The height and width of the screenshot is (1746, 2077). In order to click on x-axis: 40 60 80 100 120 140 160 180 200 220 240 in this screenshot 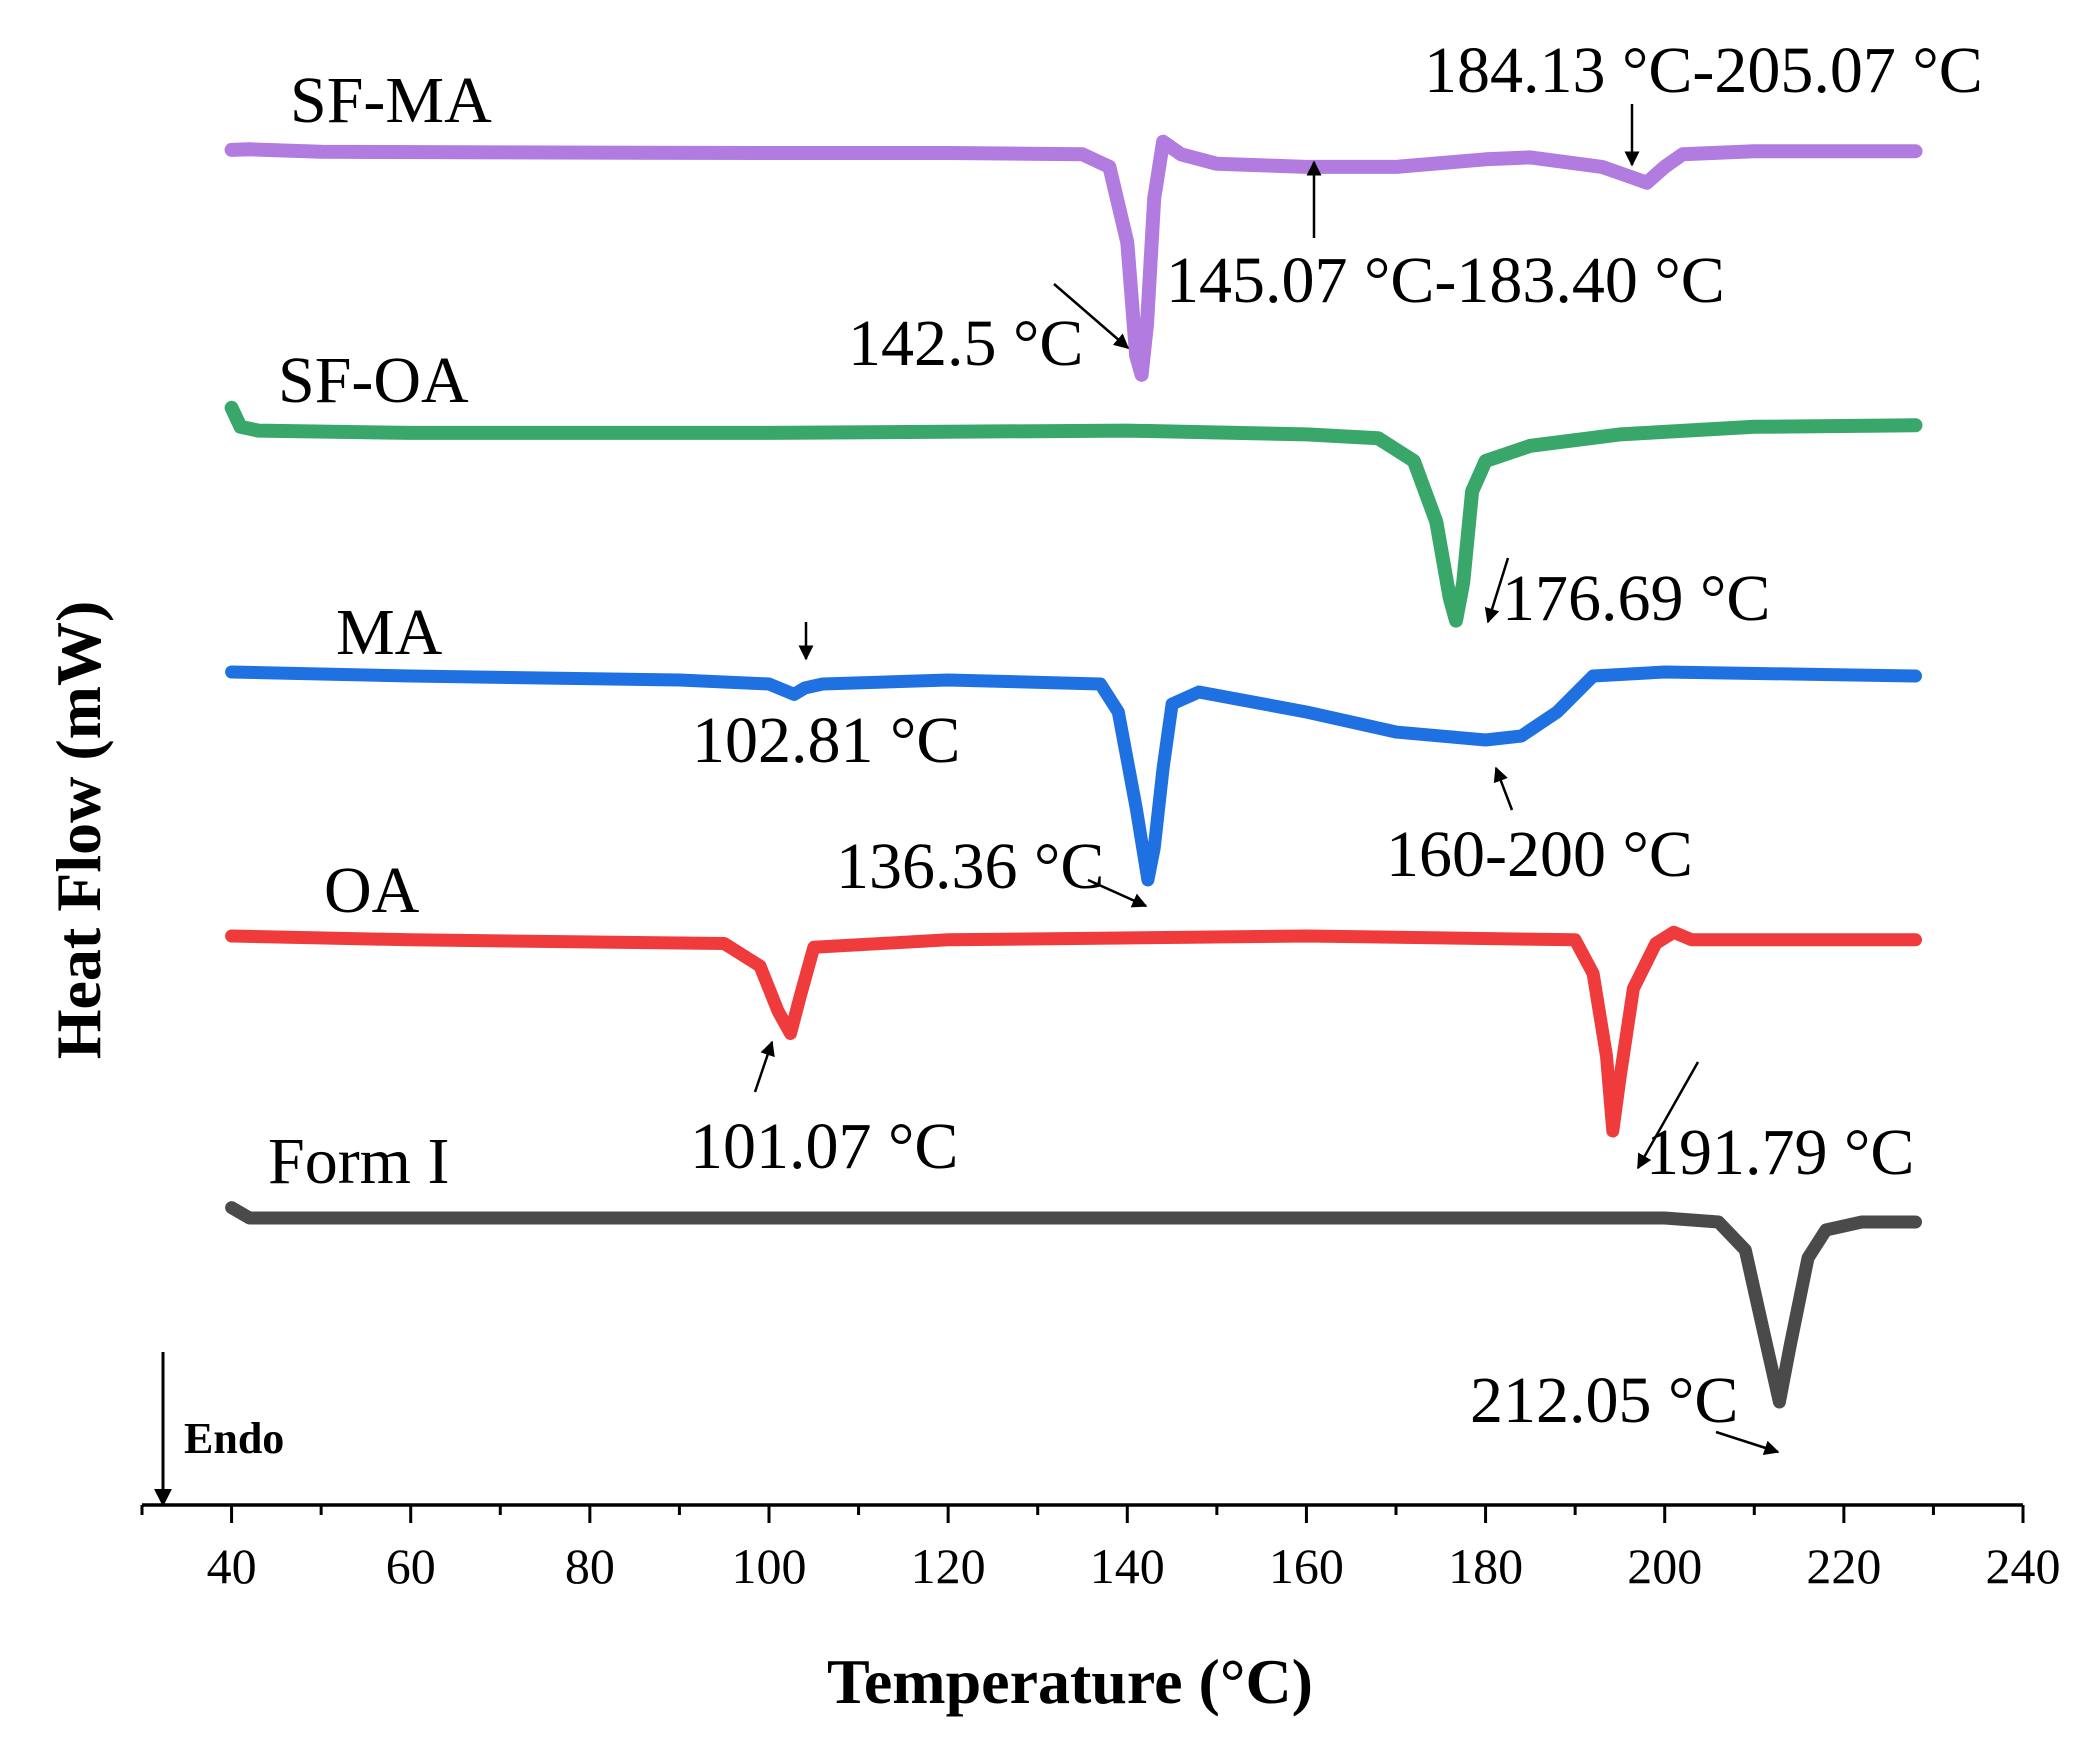, I will do `click(1100, 1548)`.